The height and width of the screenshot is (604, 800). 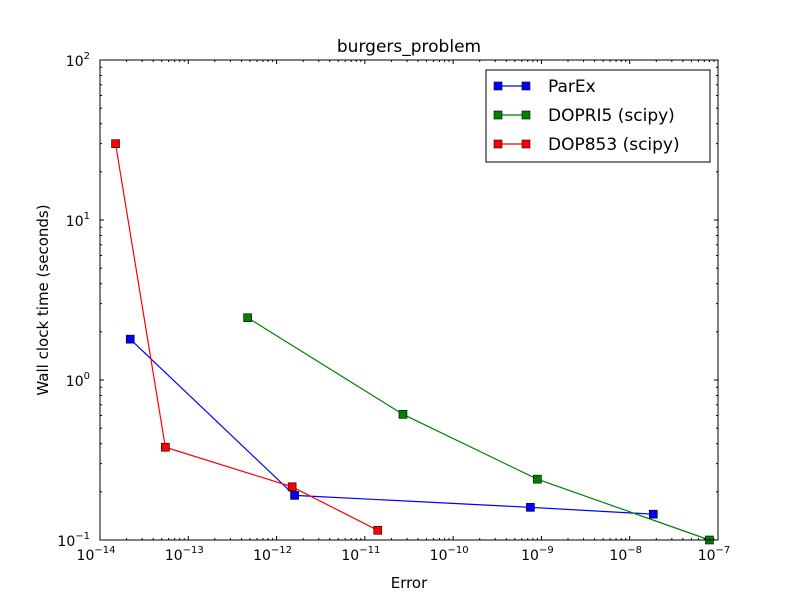 I want to click on x-tick-label-exponent: −14, so click(x=104, y=550).